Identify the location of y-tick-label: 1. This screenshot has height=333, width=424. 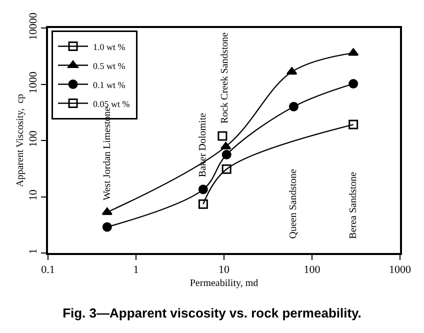
(34, 251).